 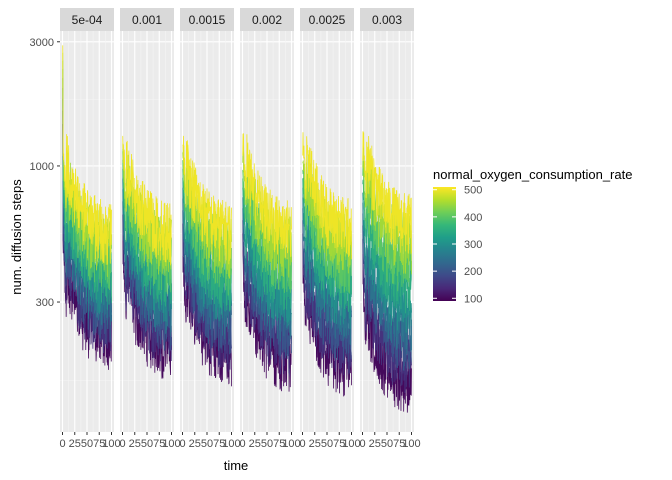 What do you see at coordinates (473, 272) in the screenshot?
I see `legend-tick-label: 200` at bounding box center [473, 272].